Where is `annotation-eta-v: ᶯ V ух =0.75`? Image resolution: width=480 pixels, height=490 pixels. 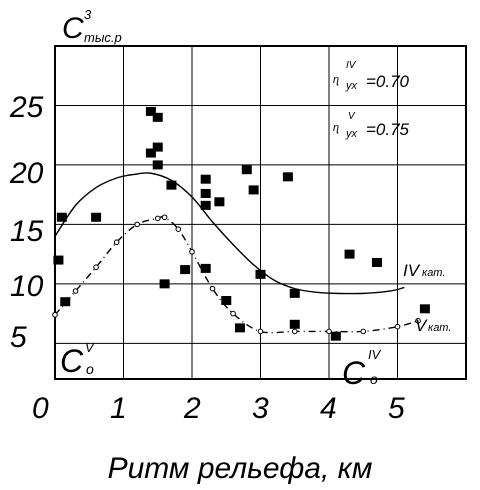 annotation-eta-v: ᶯ V ух =0.75 is located at coordinates (371, 125).